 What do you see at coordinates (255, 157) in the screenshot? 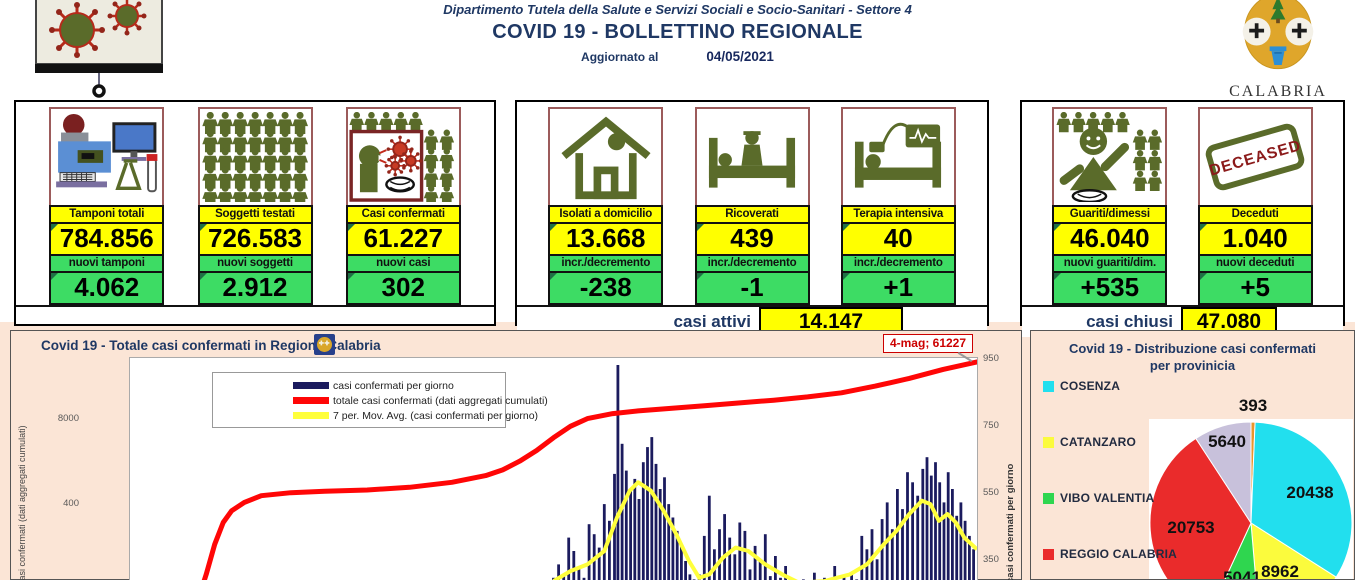
I see `people-grid-icon` at bounding box center [255, 157].